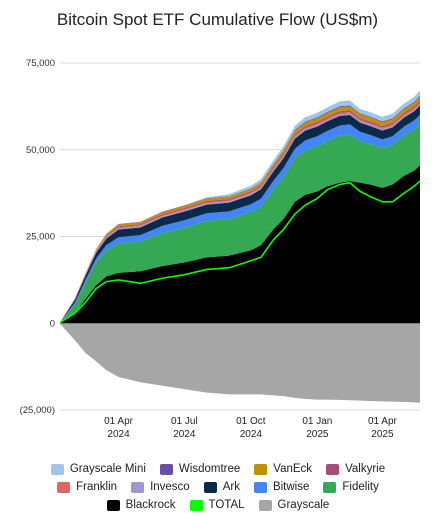 Image resolution: width=435 pixels, height=530 pixels. I want to click on legend-item: Ark, so click(221, 487).